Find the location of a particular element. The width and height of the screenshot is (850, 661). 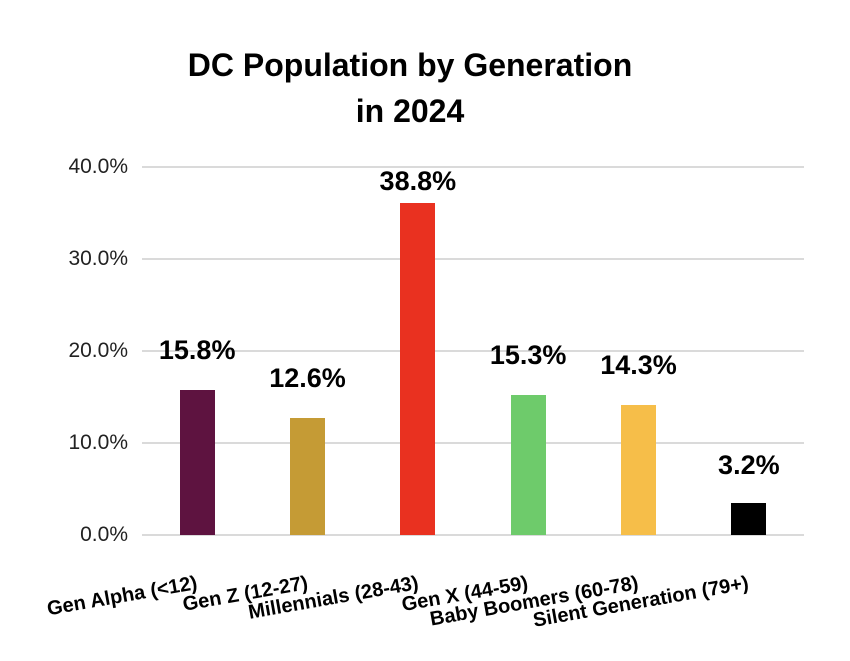

y-tick-label: 20.0% is located at coordinates (98, 350).